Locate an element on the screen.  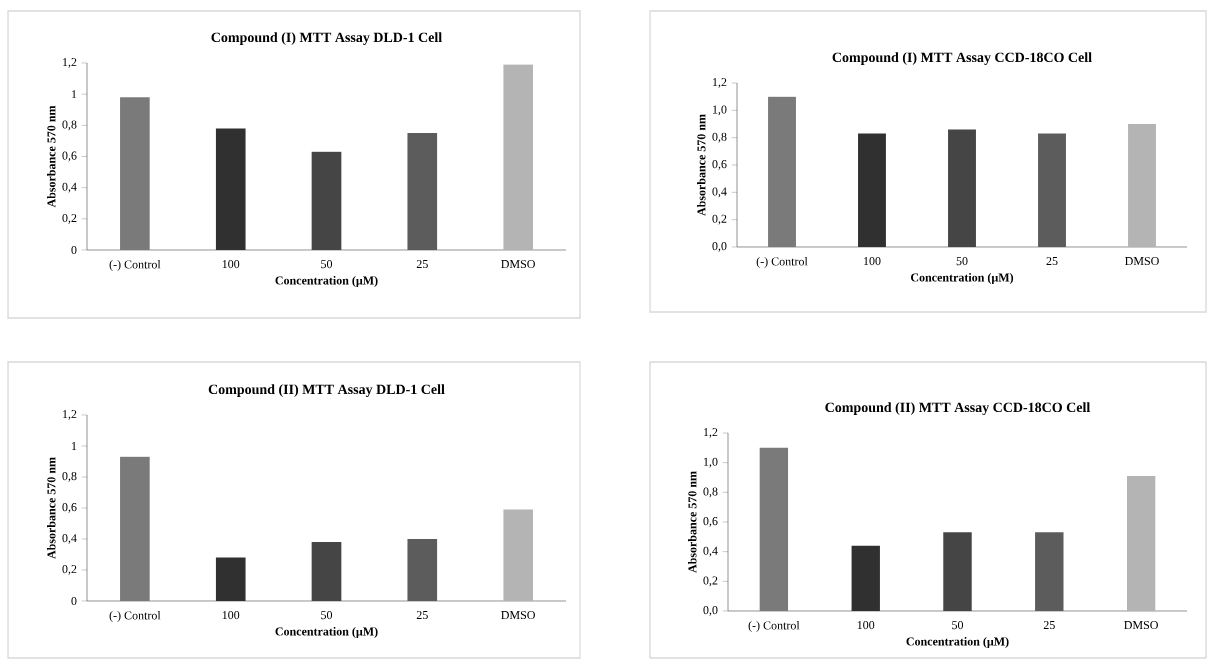
chart-title: Compound (II) MTT Assay DLD-1 Cell is located at coordinates (326, 390).